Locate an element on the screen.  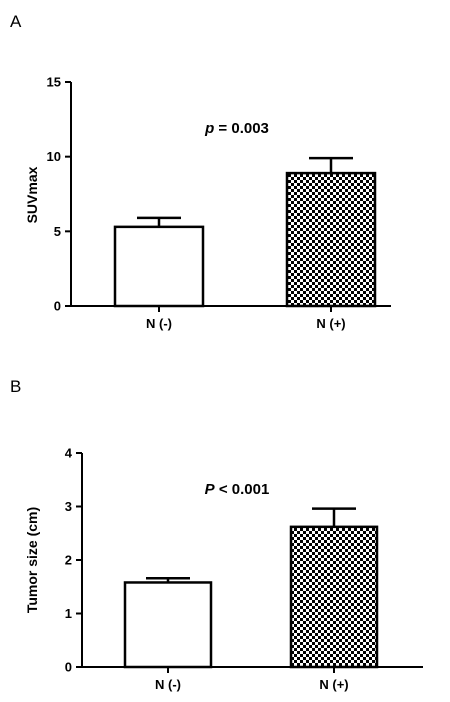
y-tick-label-a: 10 is located at coordinates (54, 156).